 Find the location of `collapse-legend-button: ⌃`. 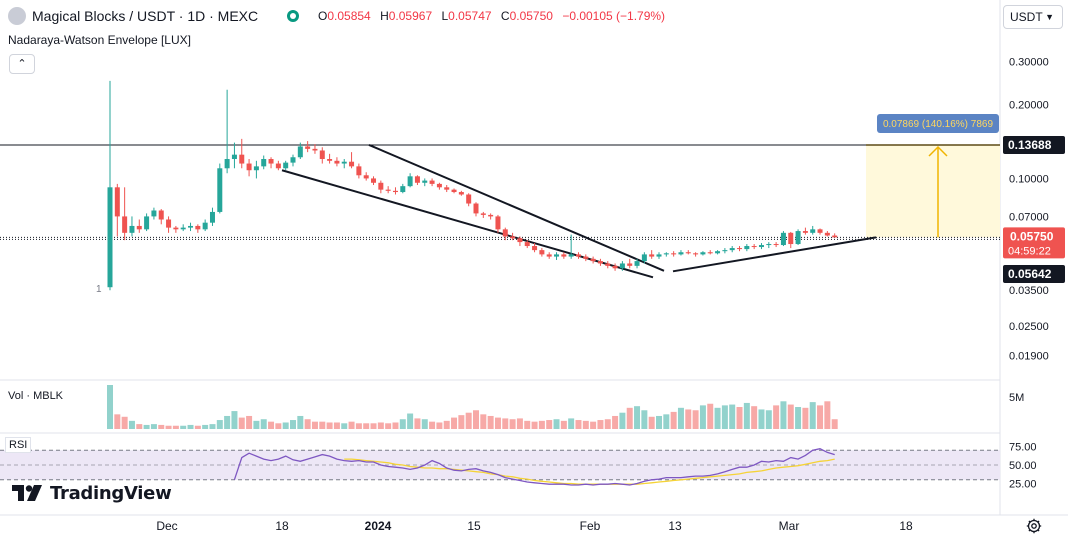

collapse-legend-button: ⌃ is located at coordinates (22, 64).